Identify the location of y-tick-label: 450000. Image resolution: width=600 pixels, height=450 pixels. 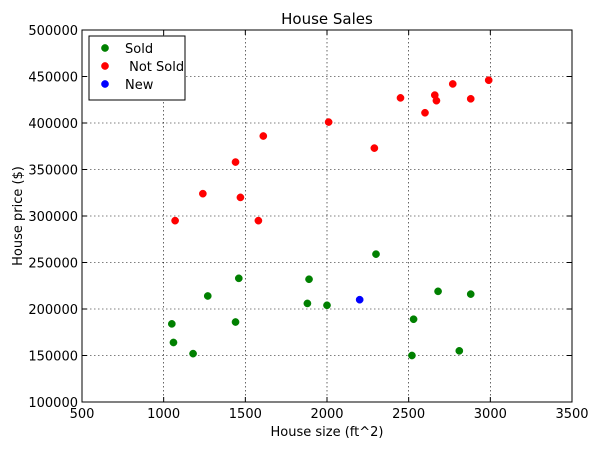
(53, 78).